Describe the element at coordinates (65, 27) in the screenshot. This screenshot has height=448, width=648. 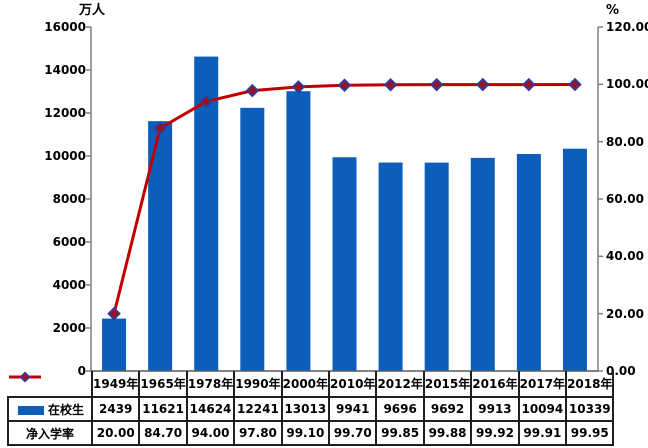
I see `left-tick-label: 16000` at that location.